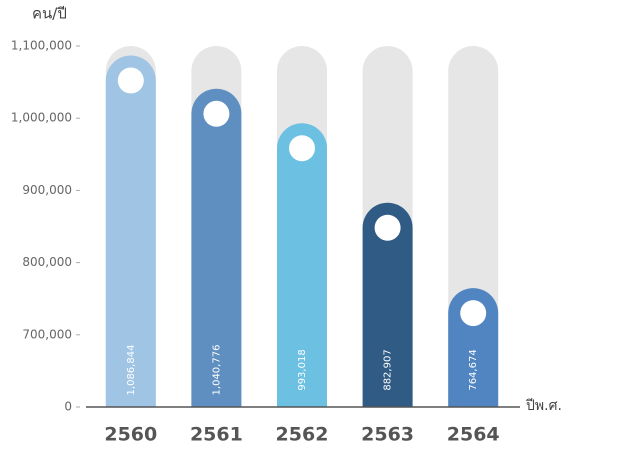 Image resolution: width=621 pixels, height=454 pixels. Describe the element at coordinates (388, 369) in the screenshot. I see `value-label: 882,907` at that location.